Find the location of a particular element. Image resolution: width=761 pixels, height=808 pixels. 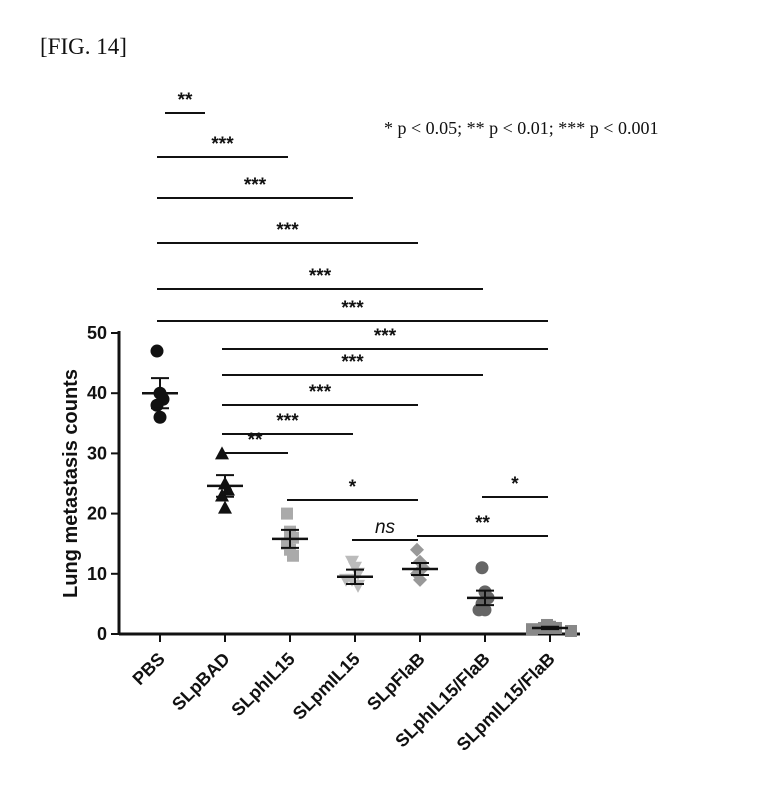

y-tick-label: 20 is located at coordinates (97, 514).